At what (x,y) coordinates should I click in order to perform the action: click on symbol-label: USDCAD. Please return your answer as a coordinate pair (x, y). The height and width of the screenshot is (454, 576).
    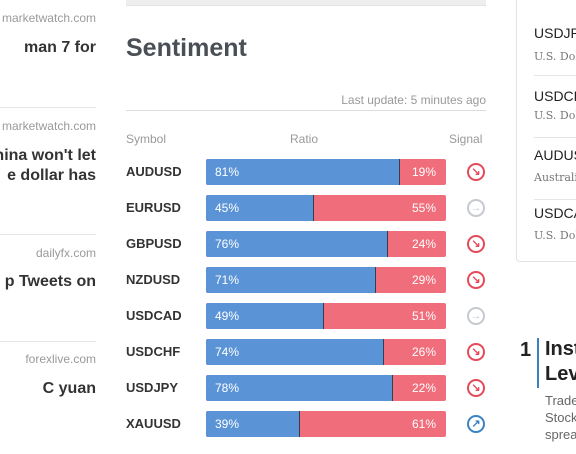
    Looking at the image, I should click on (154, 315).